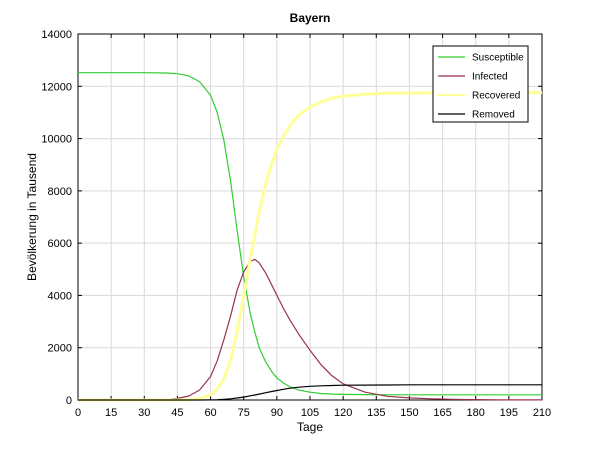  What do you see at coordinates (177, 413) in the screenshot?
I see `x-tick-label: 45` at bounding box center [177, 413].